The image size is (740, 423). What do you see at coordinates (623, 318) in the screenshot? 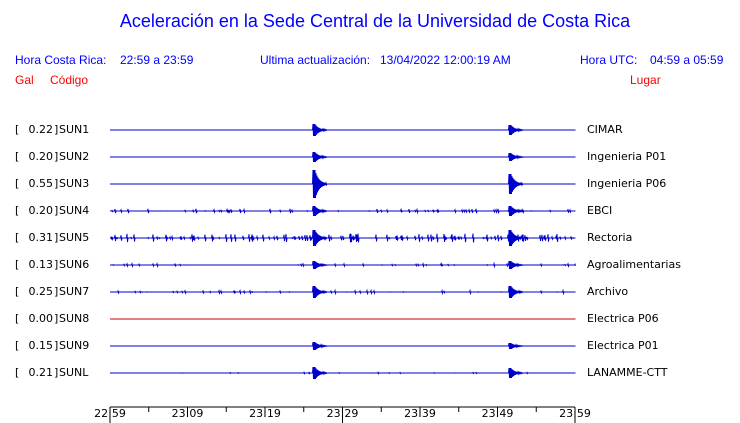
I see `station-place: Electrica P06` at bounding box center [623, 318].